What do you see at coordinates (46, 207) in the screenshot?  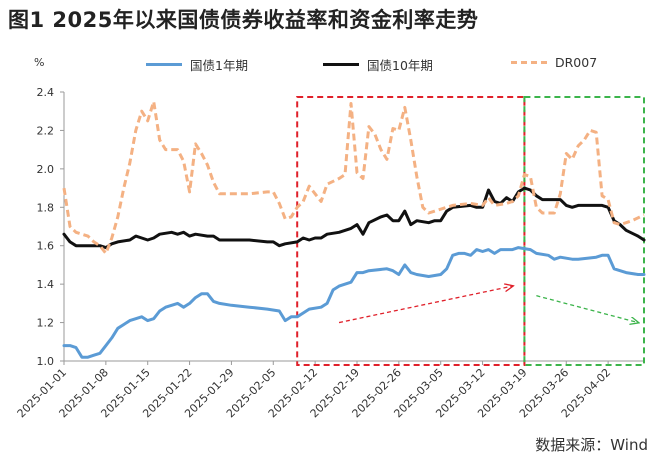 I see `y-tick-label: 1.8` at bounding box center [46, 207].